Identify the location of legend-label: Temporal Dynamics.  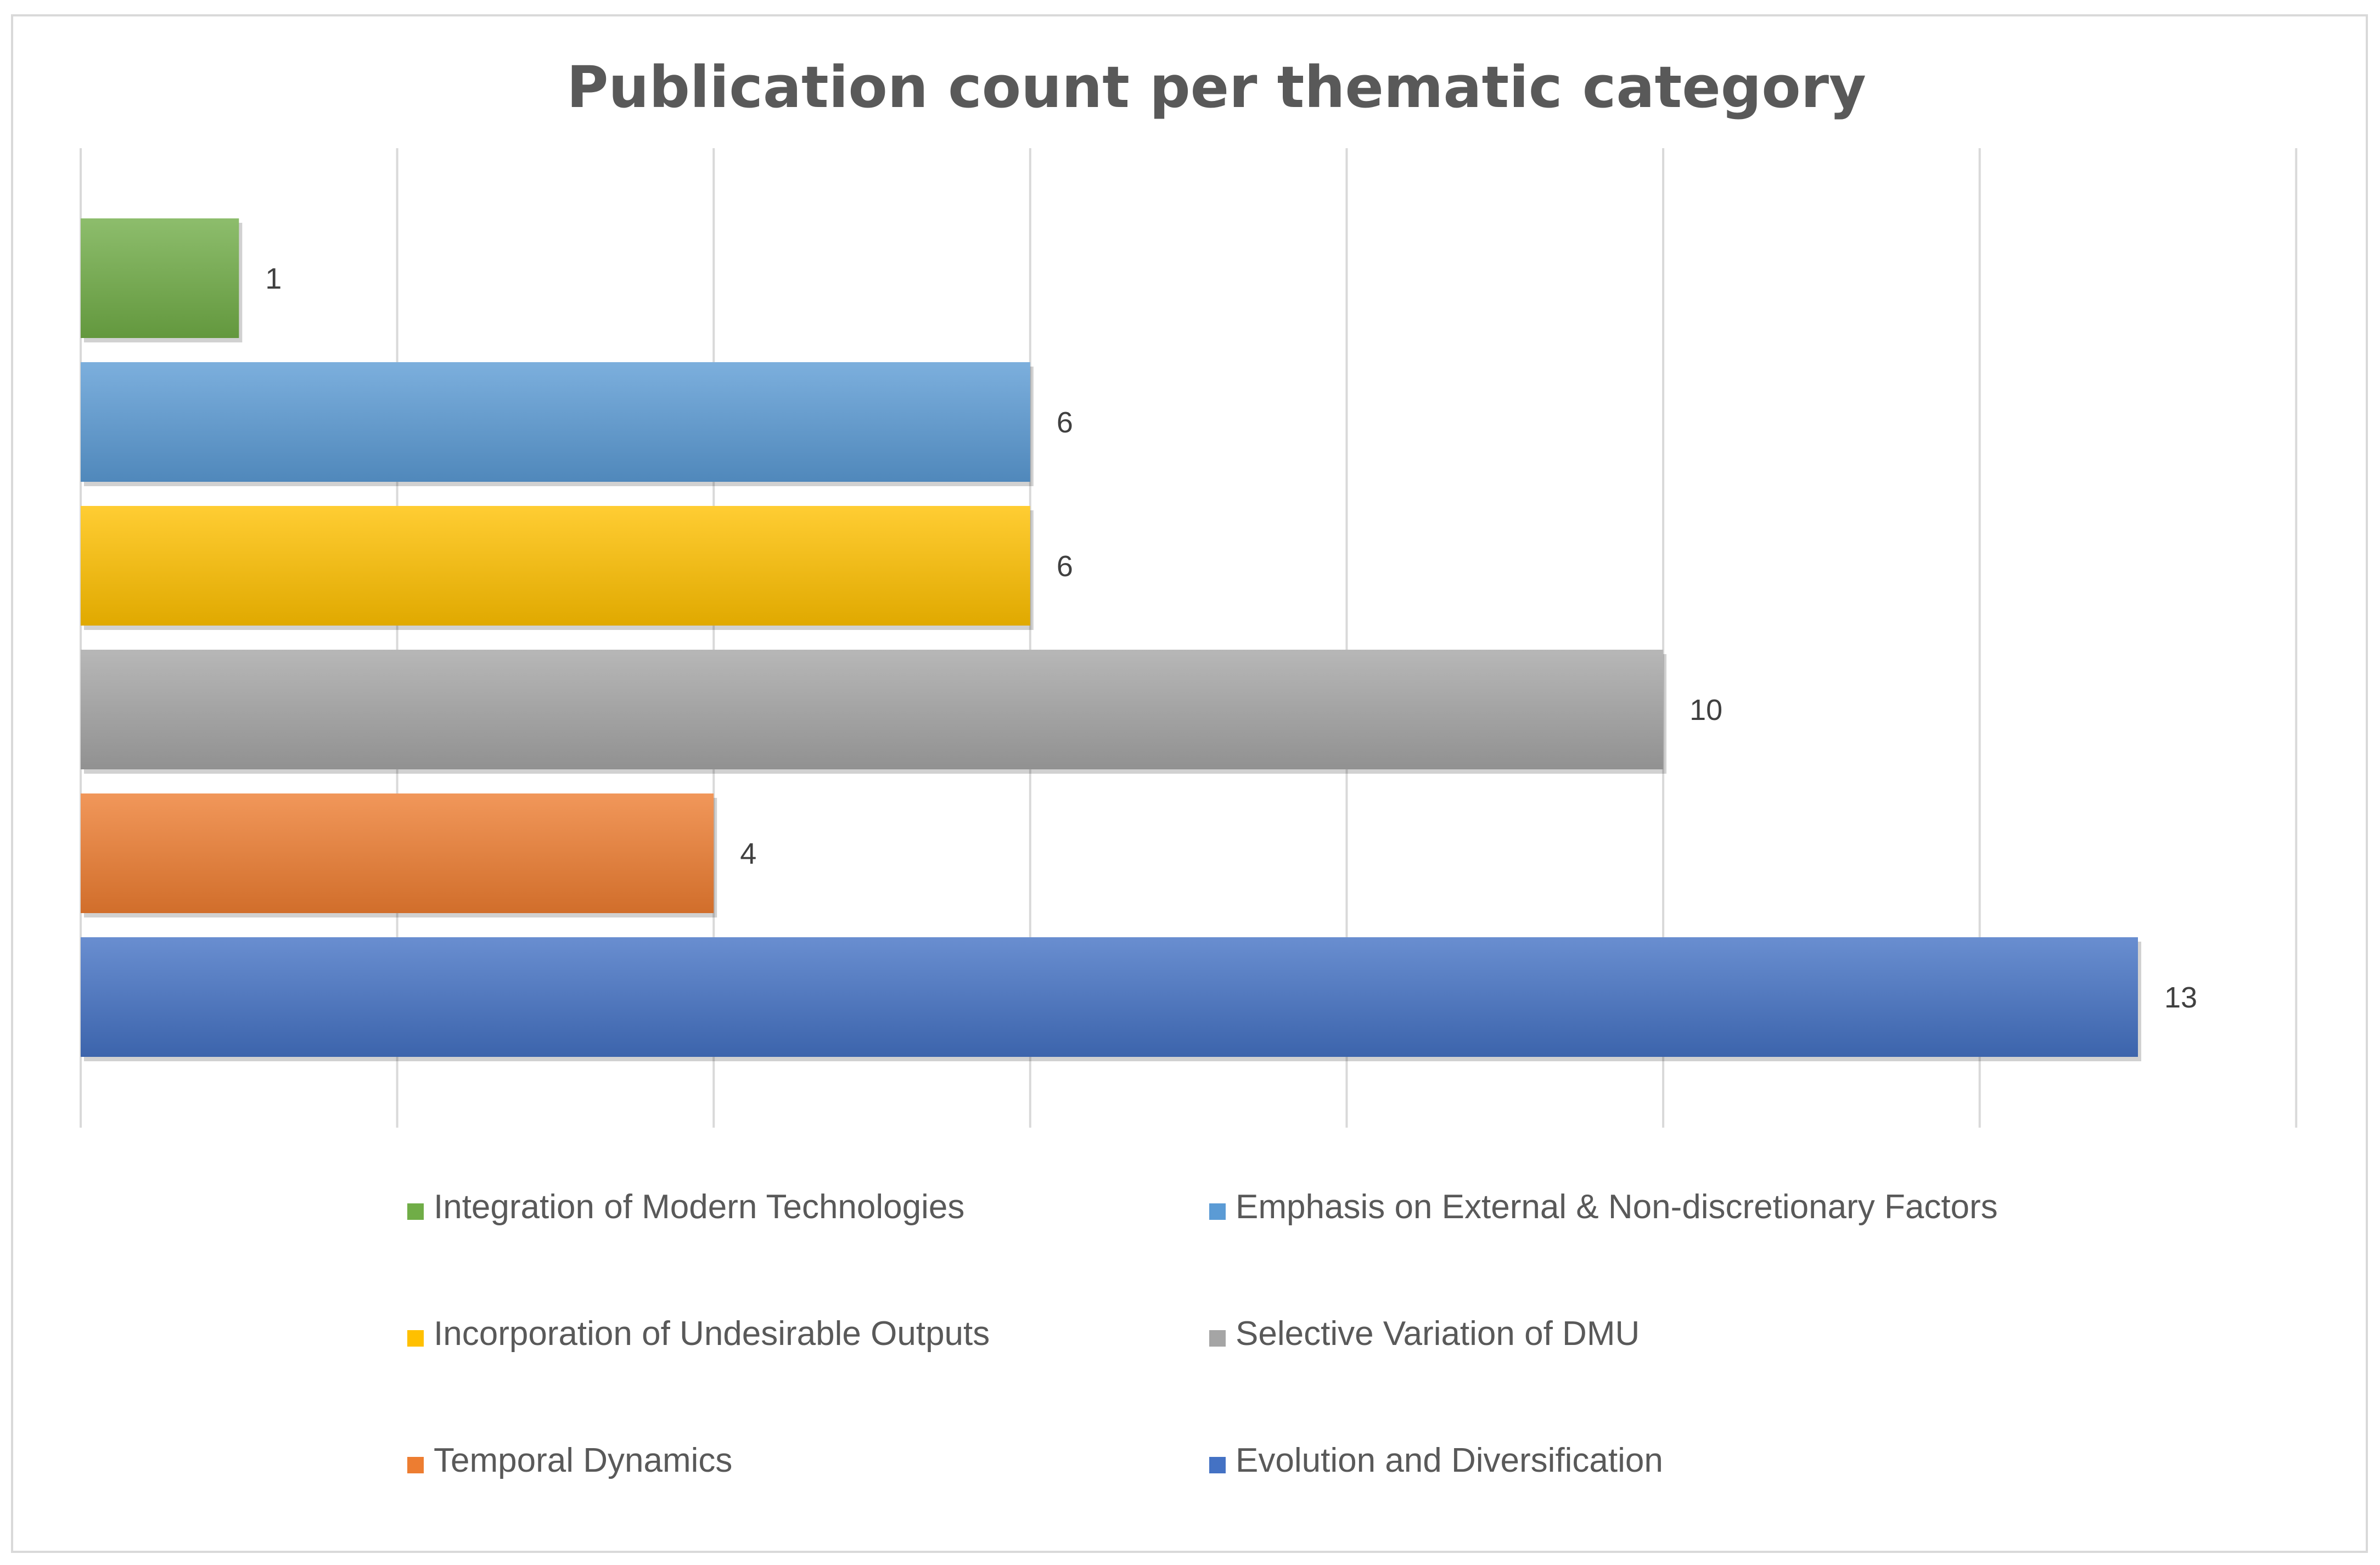
(583, 1460).